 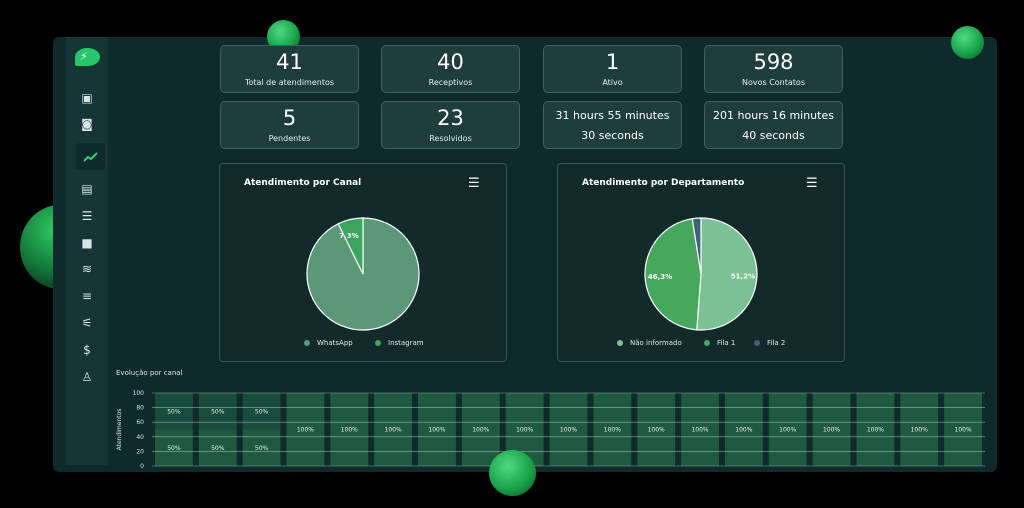 I want to click on legend-label: Instagram, so click(x=406, y=343).